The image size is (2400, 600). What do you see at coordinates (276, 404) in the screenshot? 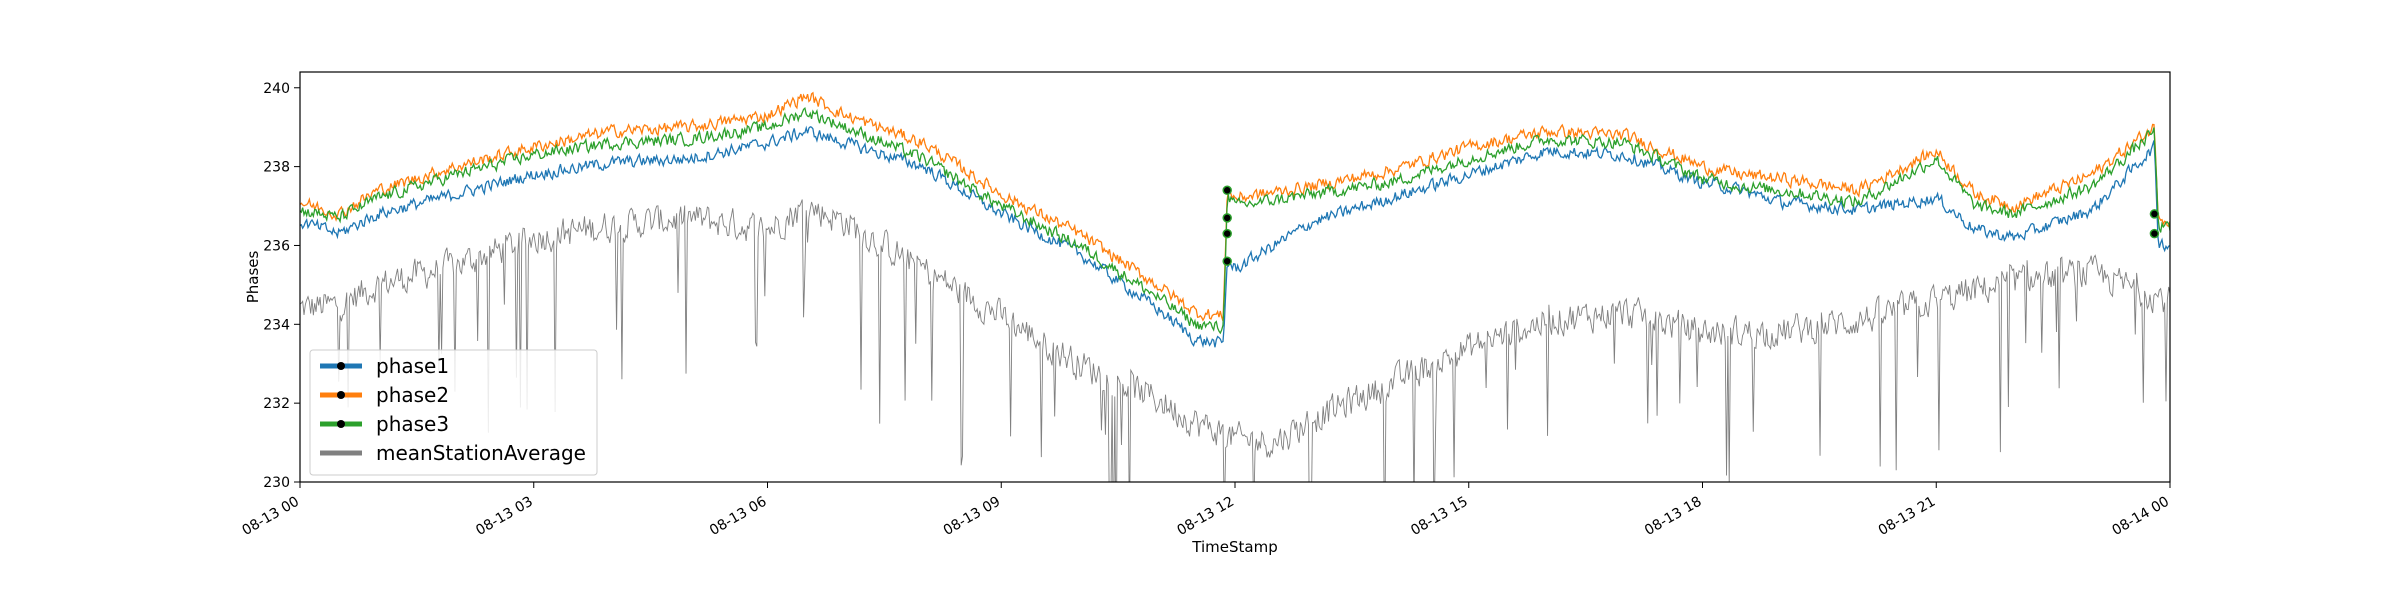
I see `y-tick-label: 232` at bounding box center [276, 404].